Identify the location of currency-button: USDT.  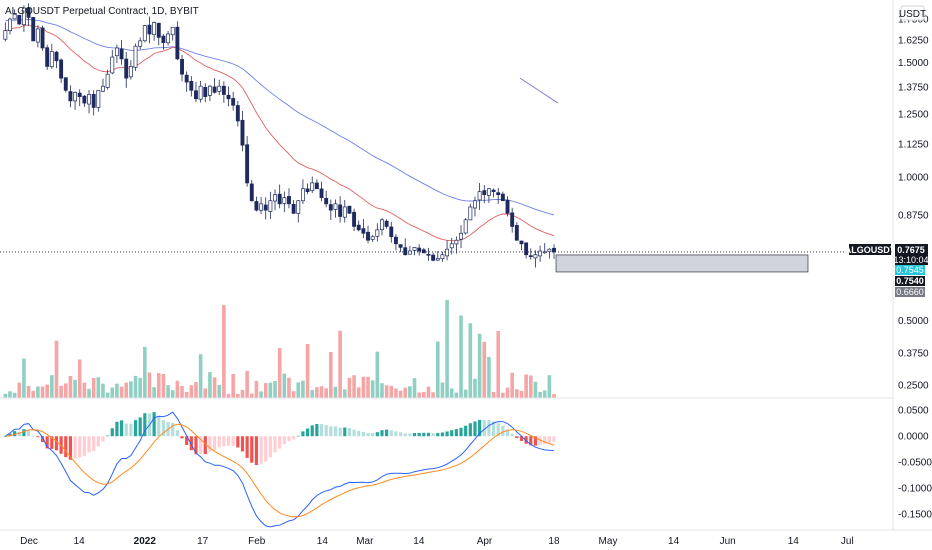
(912, 13).